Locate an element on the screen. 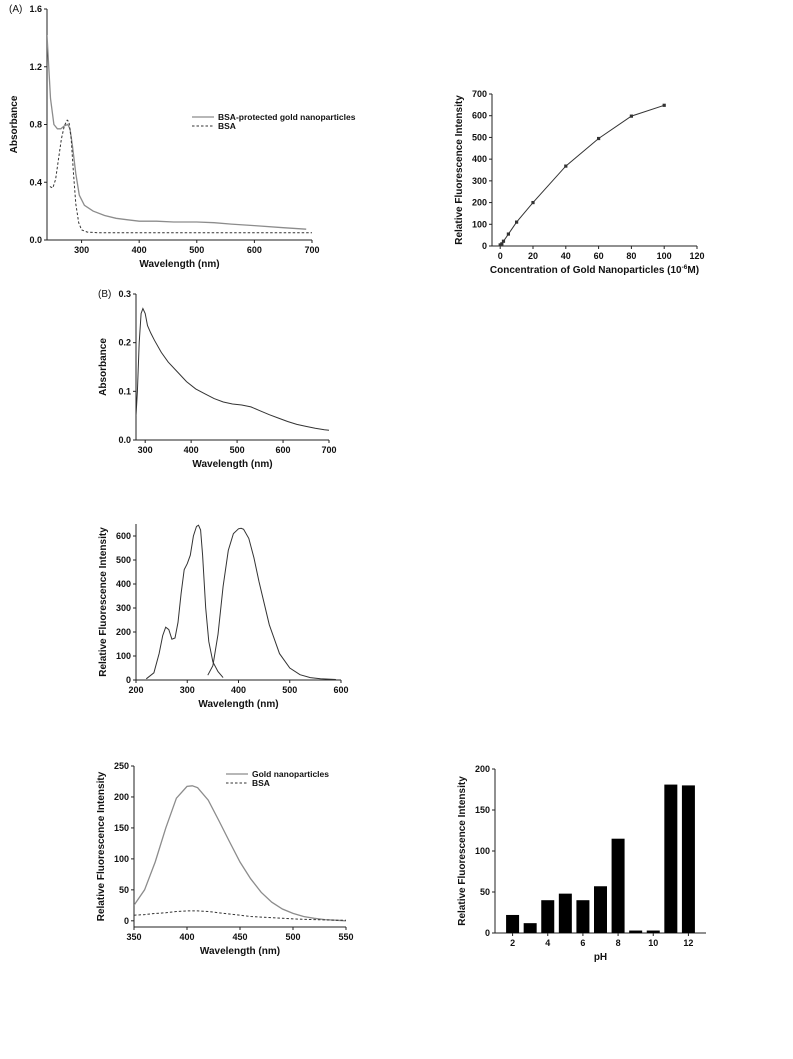  y-tick-label: 1.6 is located at coordinates (35, 9).